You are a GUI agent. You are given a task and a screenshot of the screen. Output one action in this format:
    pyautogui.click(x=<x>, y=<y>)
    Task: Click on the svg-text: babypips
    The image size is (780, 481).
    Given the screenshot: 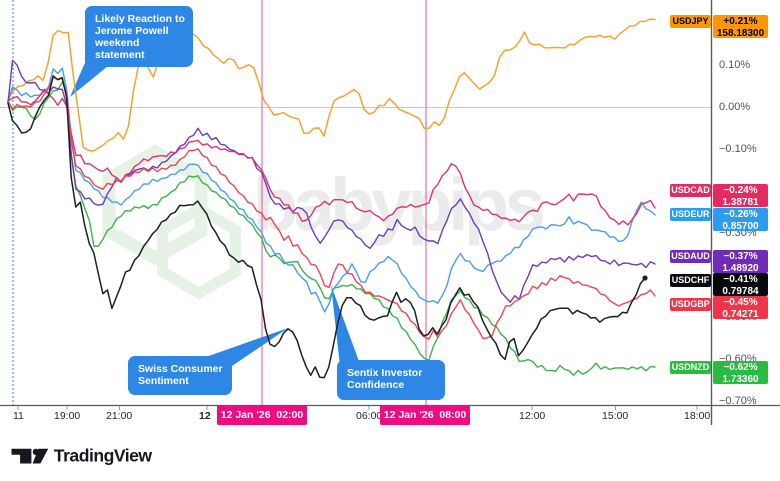 What is the action you would take?
    pyautogui.click(x=398, y=204)
    